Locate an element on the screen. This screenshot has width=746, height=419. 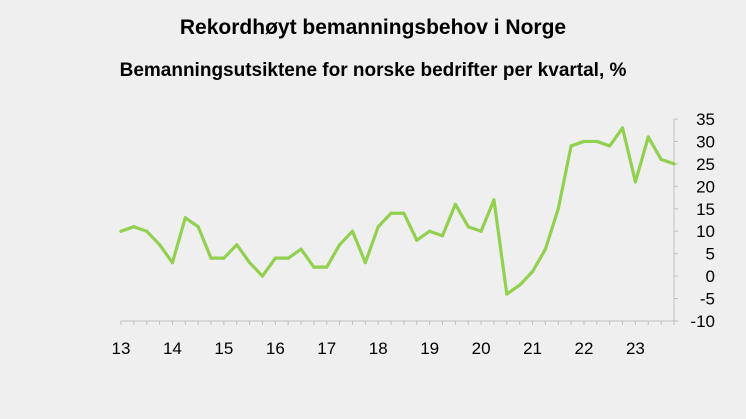
x-tick-label: 20 is located at coordinates (481, 348).